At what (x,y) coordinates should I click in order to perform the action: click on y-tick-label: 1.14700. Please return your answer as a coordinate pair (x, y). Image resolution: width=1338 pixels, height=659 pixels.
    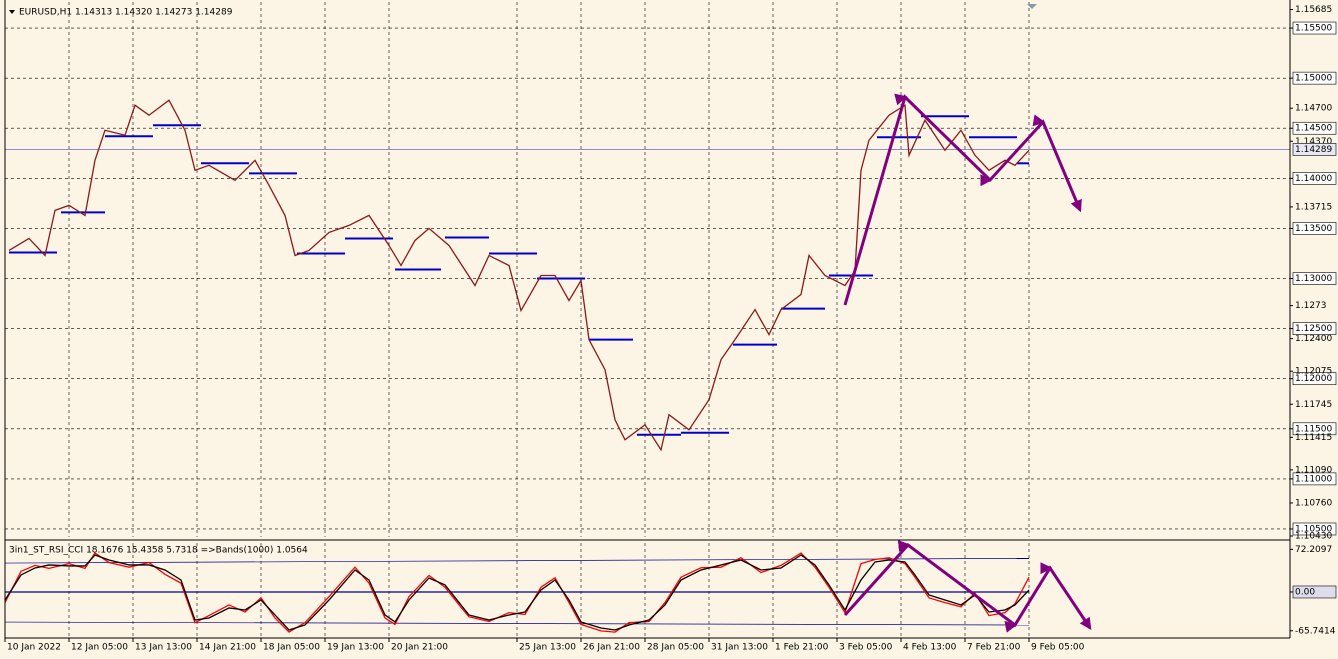
    Looking at the image, I should click on (1313, 109).